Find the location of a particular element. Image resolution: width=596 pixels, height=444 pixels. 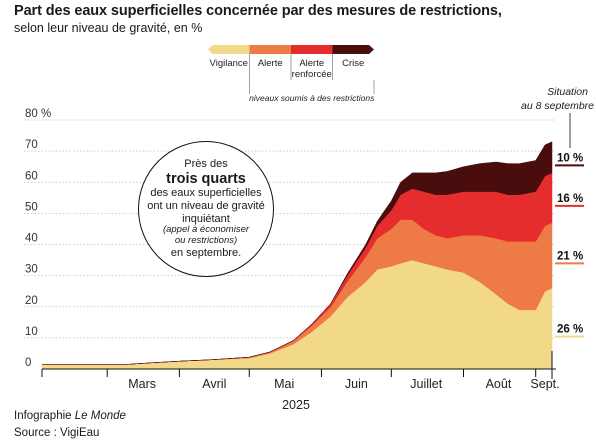

callout-line: ont un niveau de gravité is located at coordinates (206, 206).